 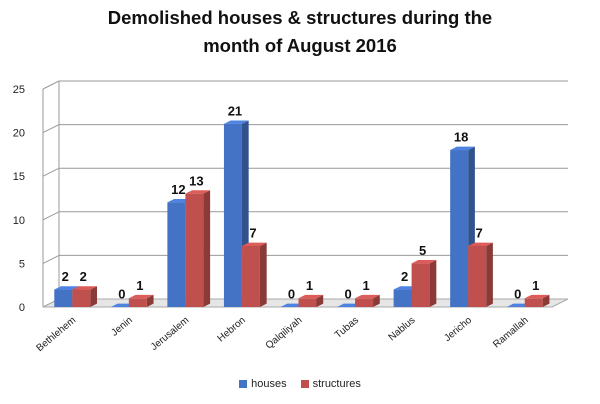 What do you see at coordinates (422, 250) in the screenshot?
I see `data-label-structures-nablus: 5` at bounding box center [422, 250].